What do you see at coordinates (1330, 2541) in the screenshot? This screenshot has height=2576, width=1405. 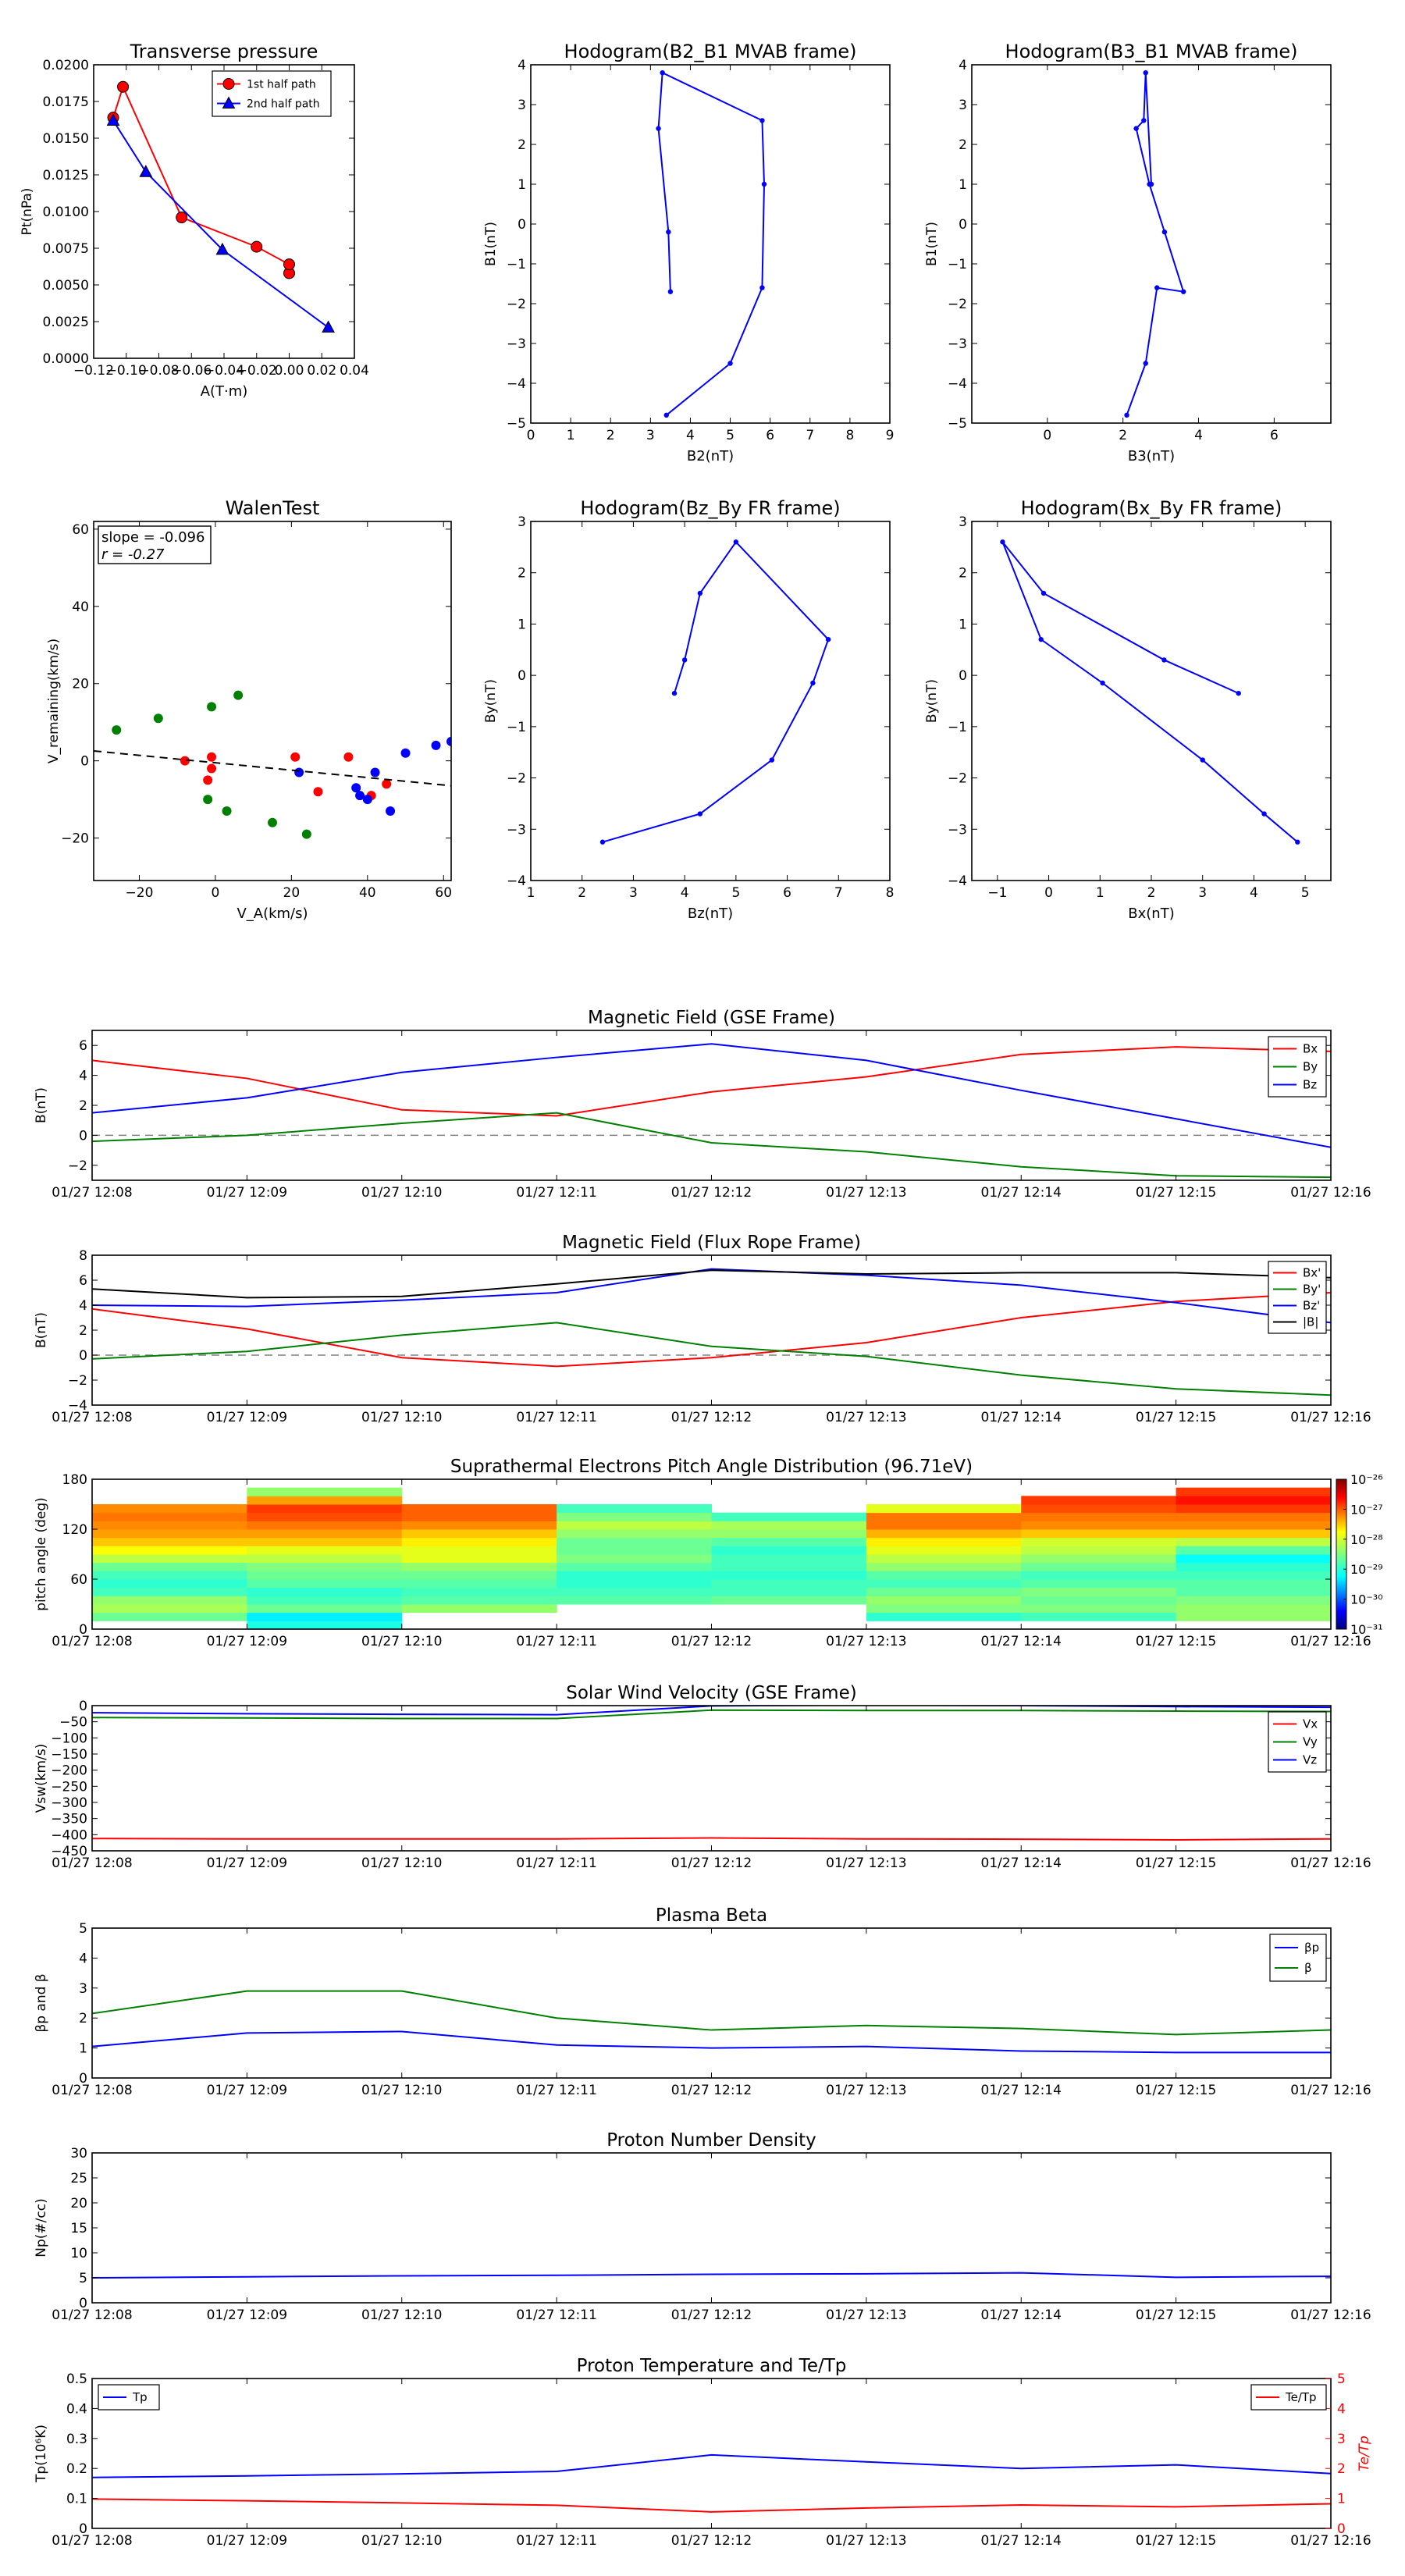 I see `x-tick-label: 01/27 12:16` at bounding box center [1330, 2541].